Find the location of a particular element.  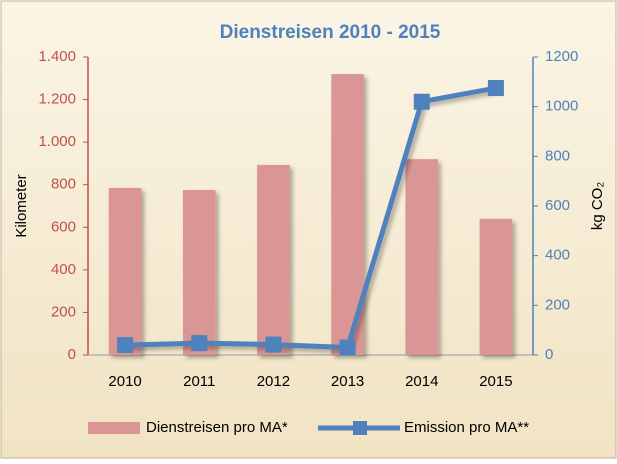

y-tick-label: 1.200 is located at coordinates (57, 99).